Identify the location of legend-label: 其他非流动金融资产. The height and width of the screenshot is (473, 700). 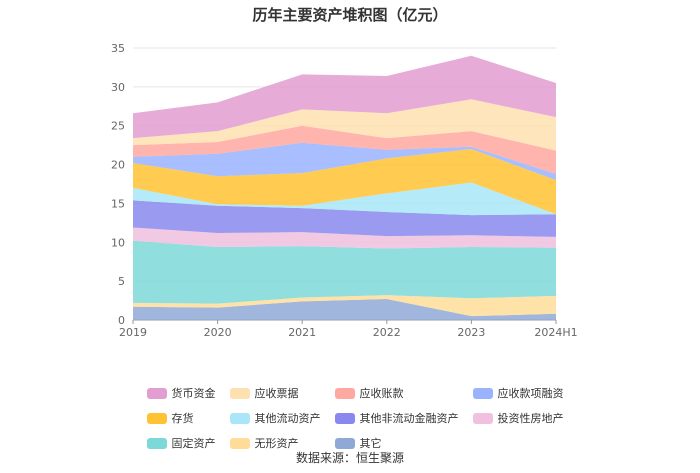
(409, 418).